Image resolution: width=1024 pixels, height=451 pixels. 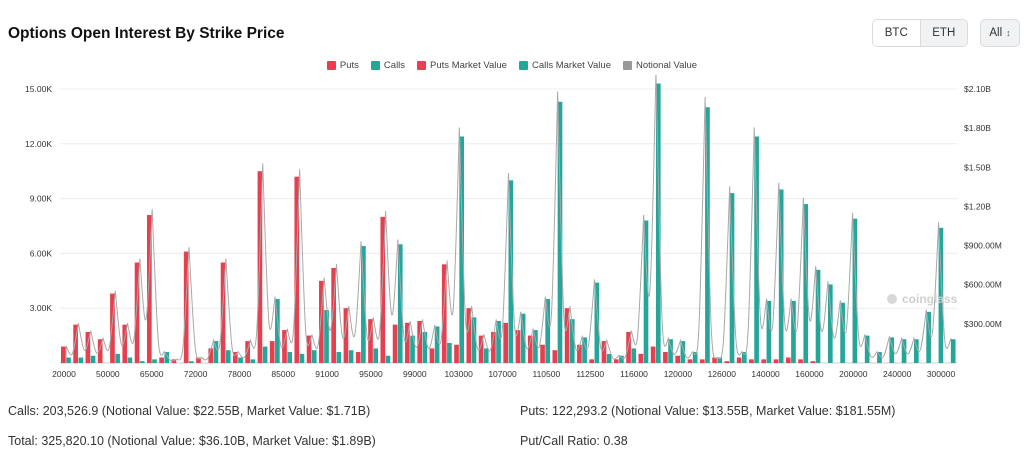 I want to click on x-tick-label: 65000, so click(x=152, y=374).